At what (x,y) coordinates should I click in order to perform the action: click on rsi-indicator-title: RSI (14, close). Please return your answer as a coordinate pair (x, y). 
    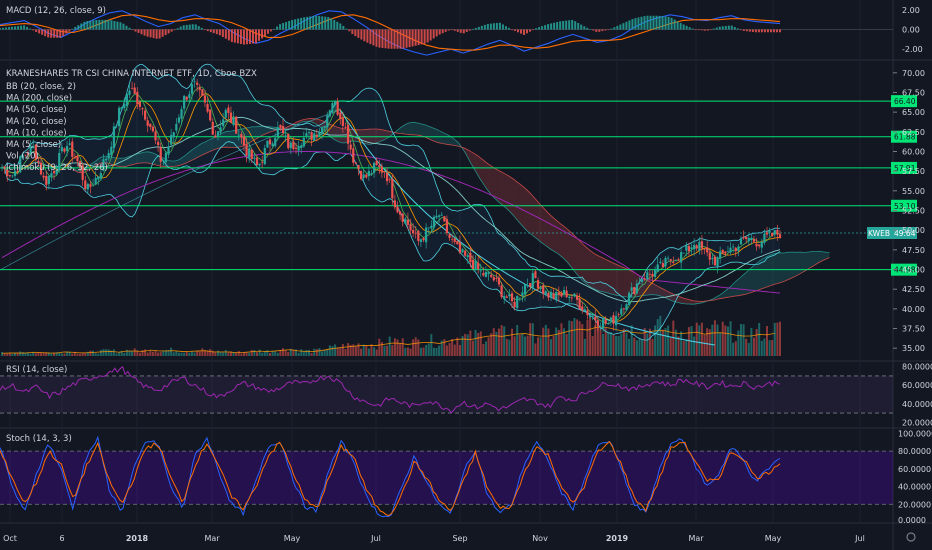
    Looking at the image, I should click on (36, 370).